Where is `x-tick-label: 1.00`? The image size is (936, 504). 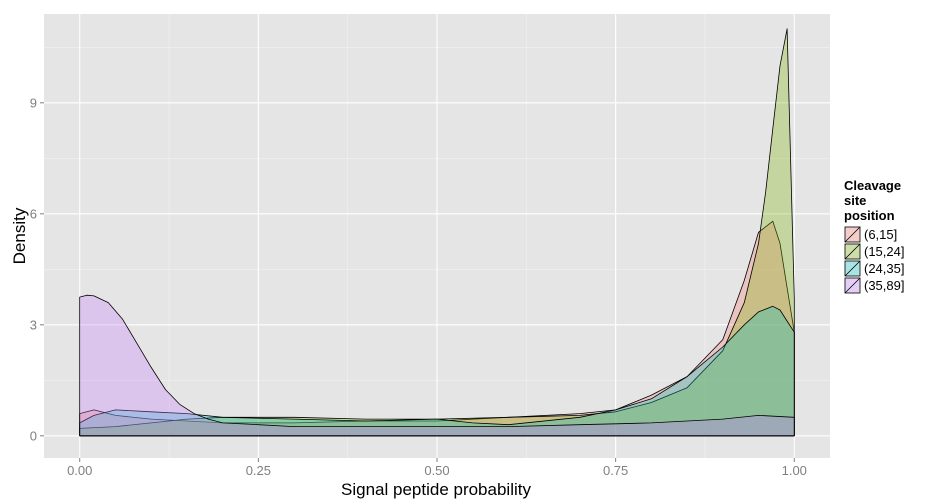 x-tick-label: 1.00 is located at coordinates (794, 470).